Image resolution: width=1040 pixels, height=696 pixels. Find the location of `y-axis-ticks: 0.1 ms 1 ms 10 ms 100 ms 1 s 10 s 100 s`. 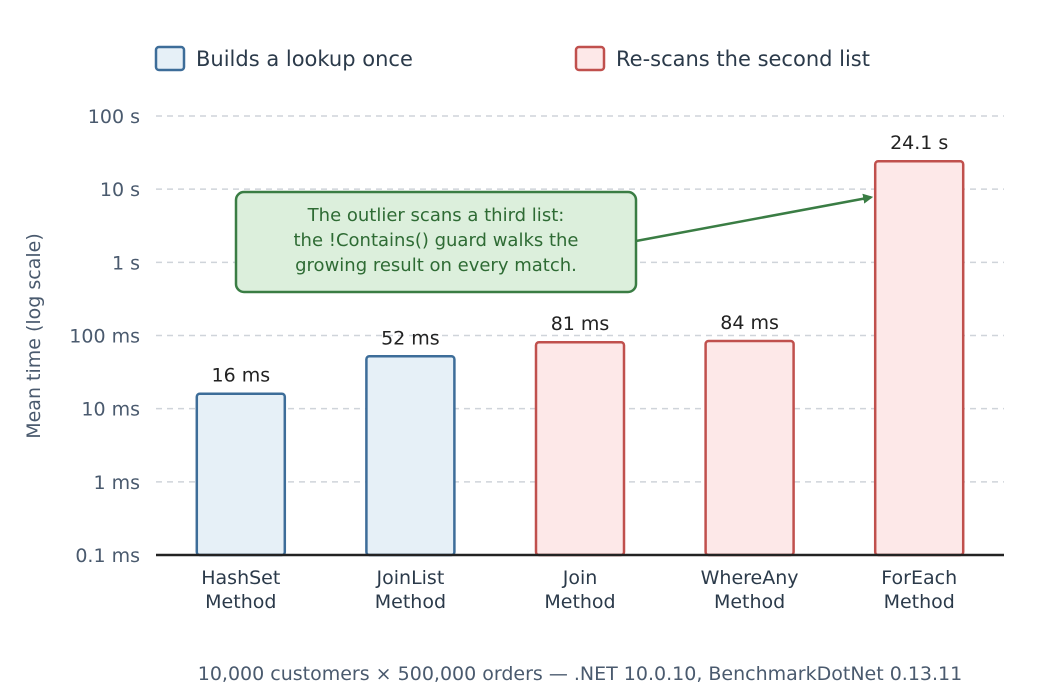

y-axis-ticks: 0.1 ms 1 ms 10 ms 100 ms 1 s 10 s 100 s is located at coordinates (104, 336).